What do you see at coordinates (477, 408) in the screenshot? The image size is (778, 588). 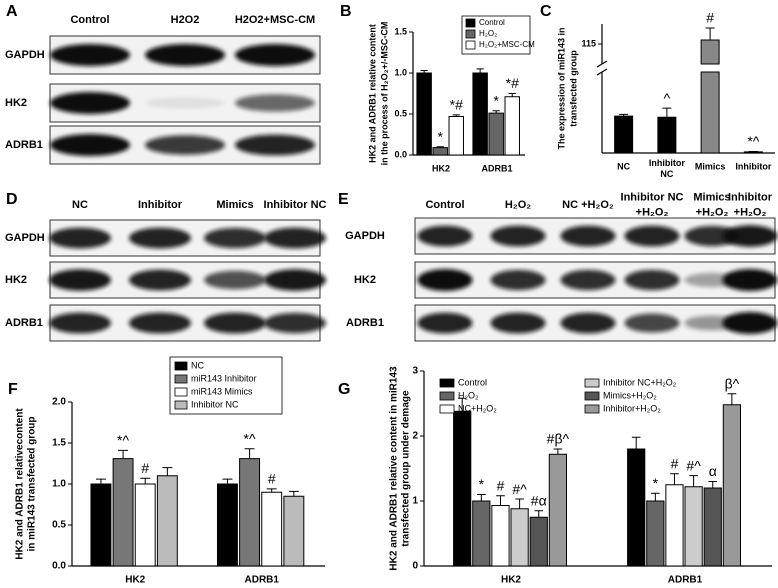 I see `legend-label: NC+H₂O₂` at bounding box center [477, 408].